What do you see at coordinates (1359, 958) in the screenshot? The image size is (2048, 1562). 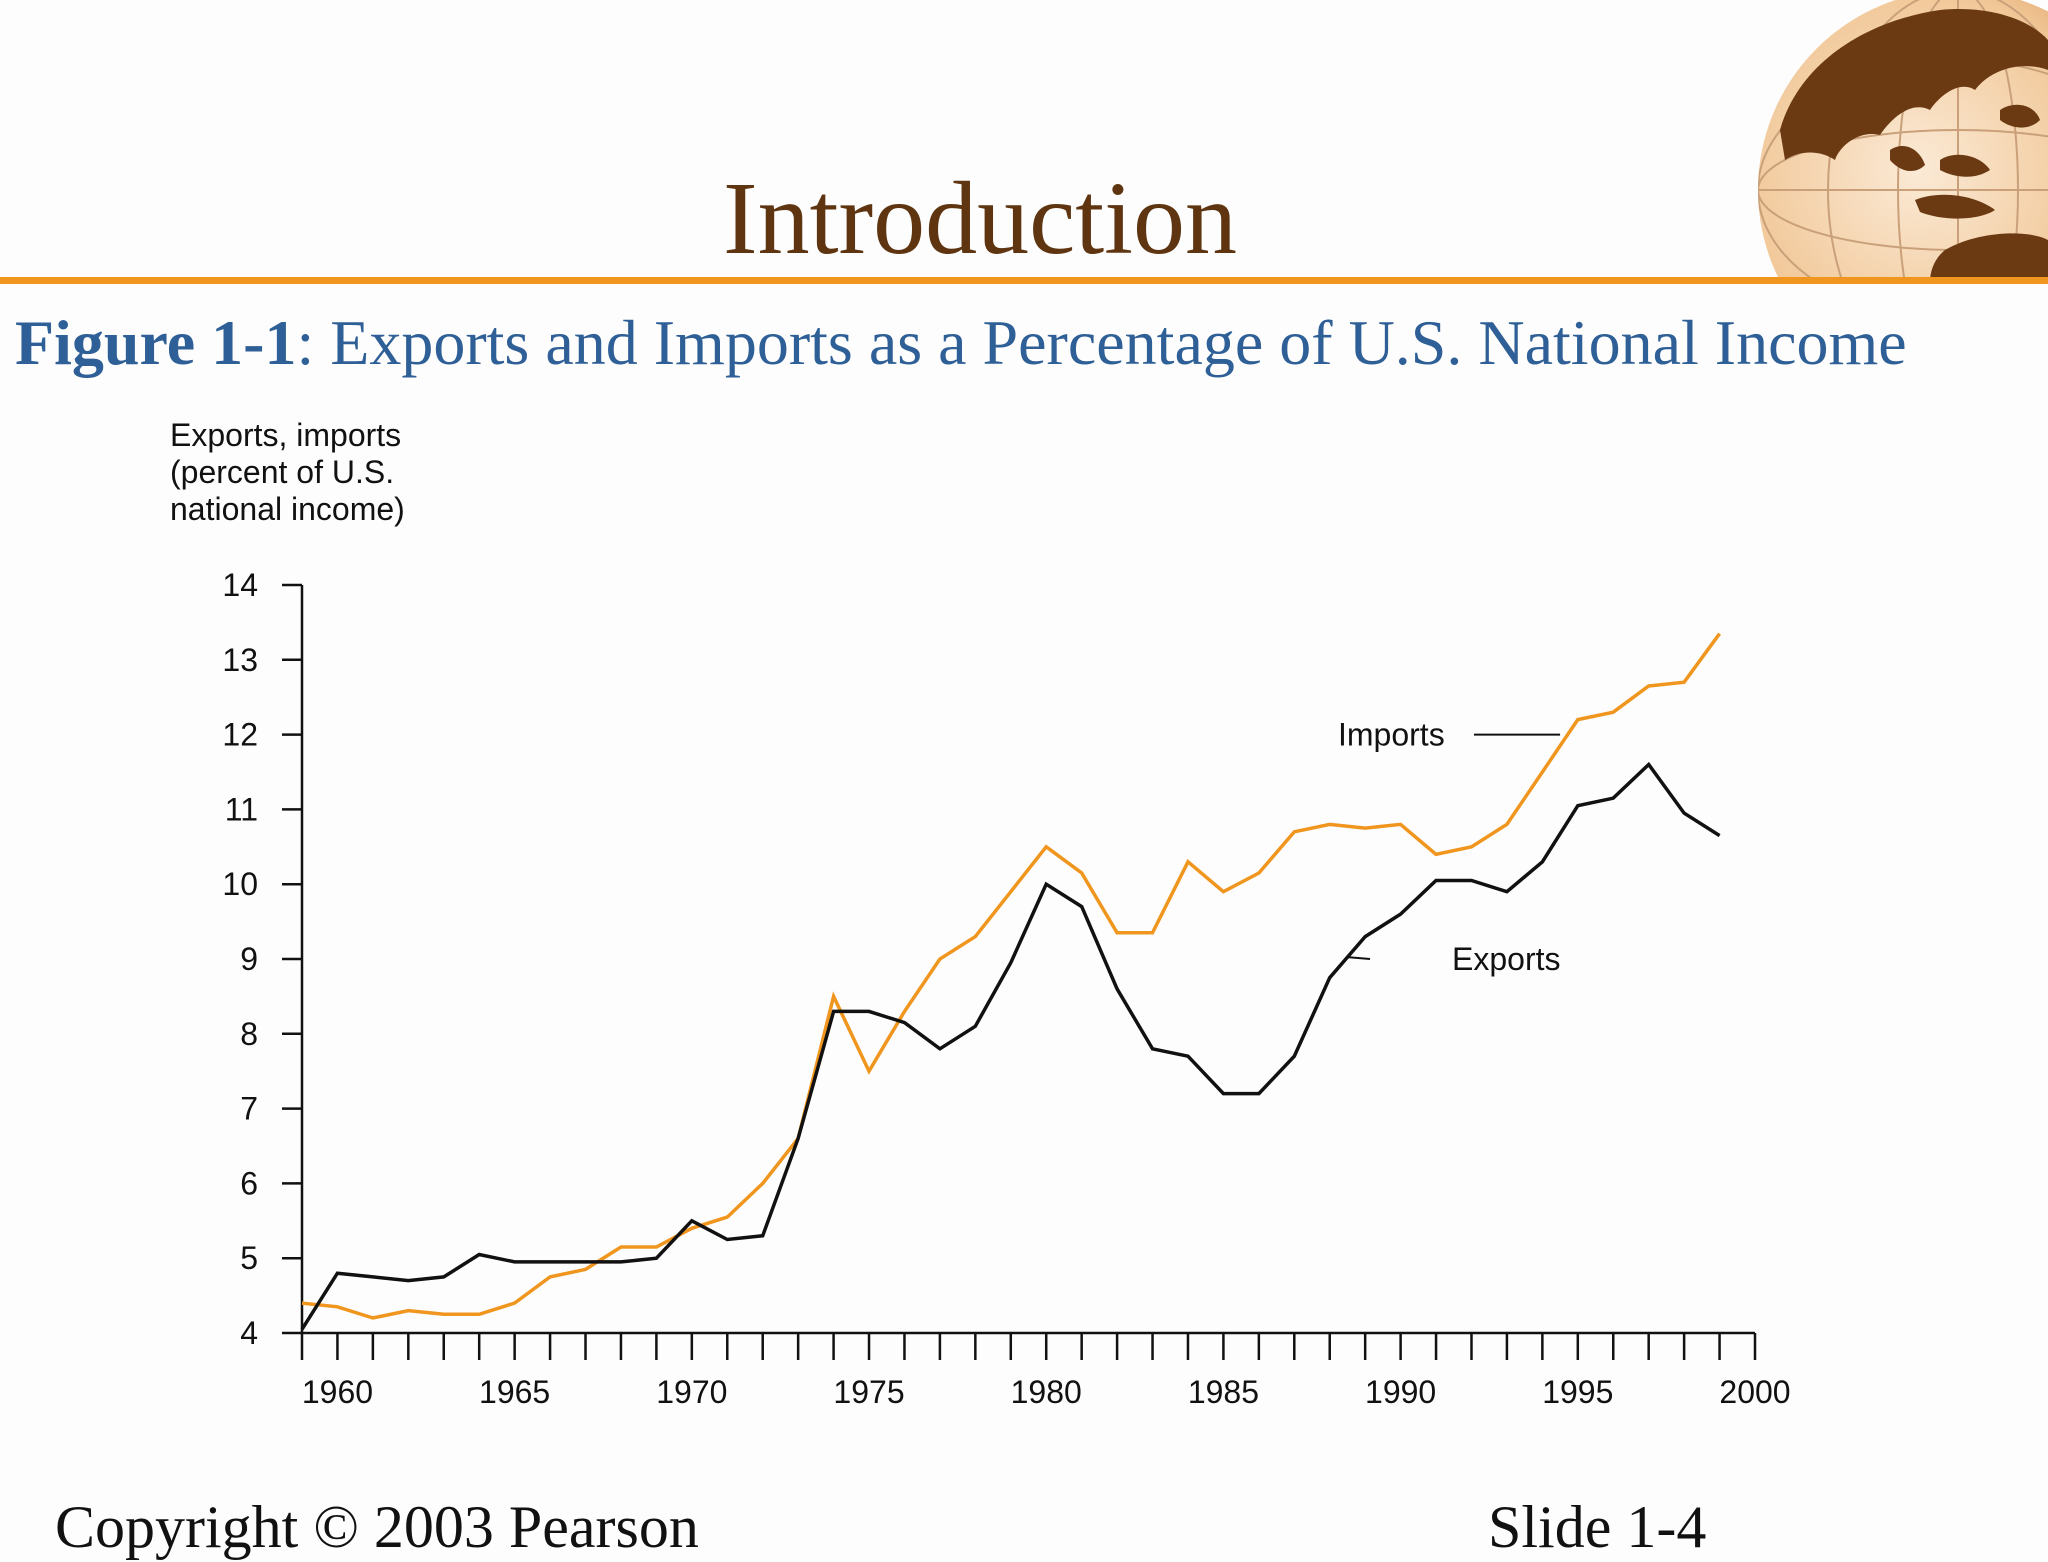 I see `exports-leader-line` at bounding box center [1359, 958].